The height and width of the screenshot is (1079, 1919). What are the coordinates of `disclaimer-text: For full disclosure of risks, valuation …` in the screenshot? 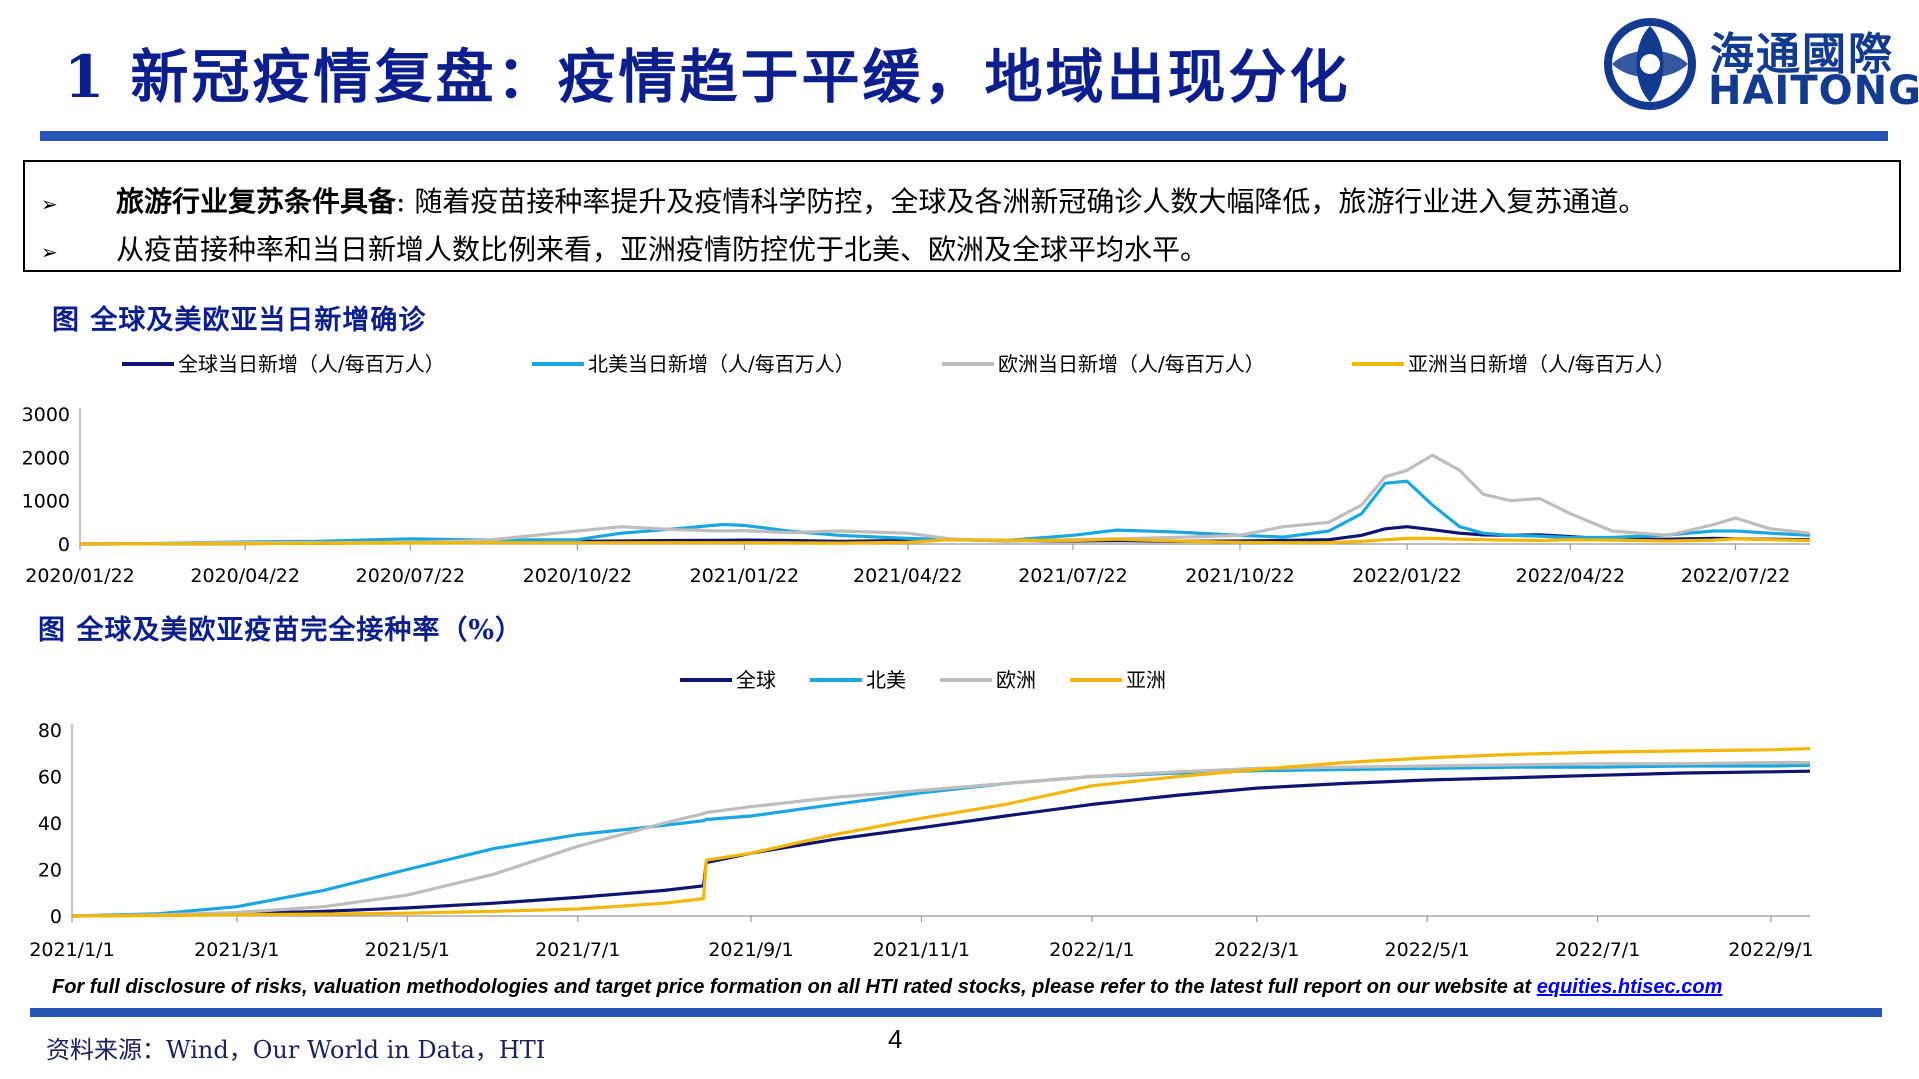 It's located at (794, 987).